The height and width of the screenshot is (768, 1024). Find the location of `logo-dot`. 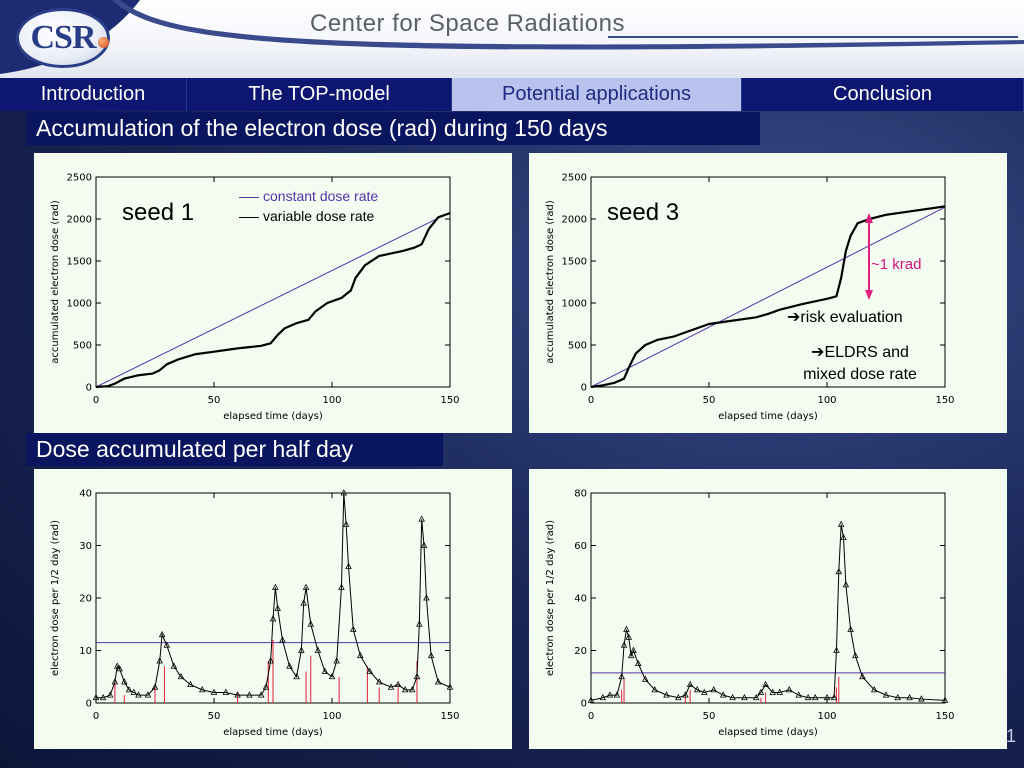

logo-dot is located at coordinates (103, 42).